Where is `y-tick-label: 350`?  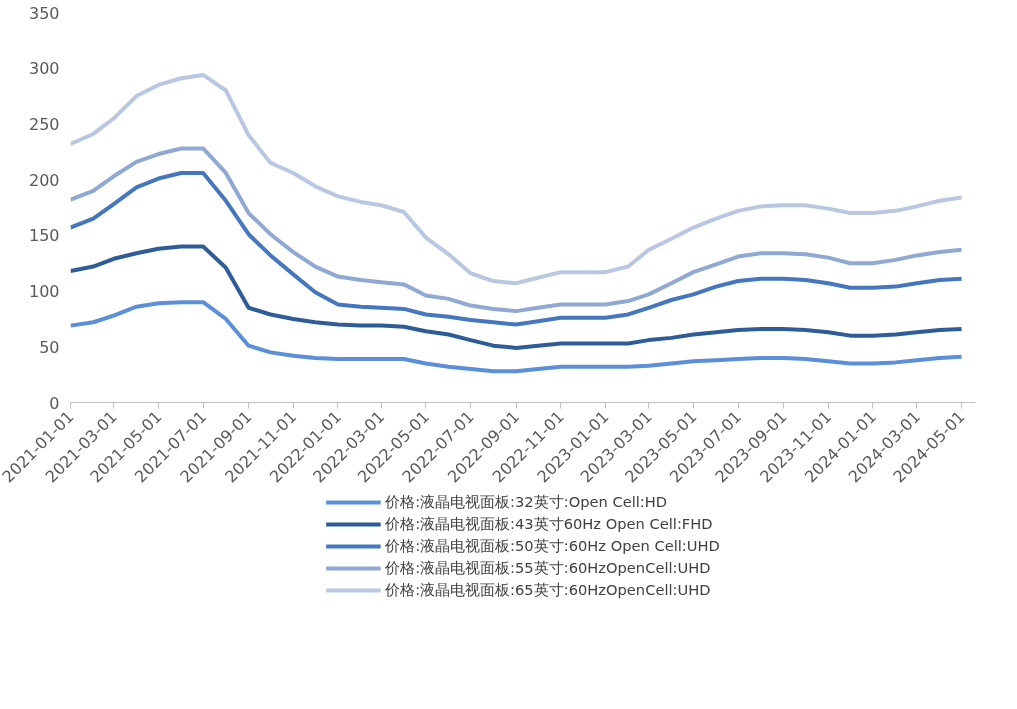
y-tick-label: 350 is located at coordinates (44, 13).